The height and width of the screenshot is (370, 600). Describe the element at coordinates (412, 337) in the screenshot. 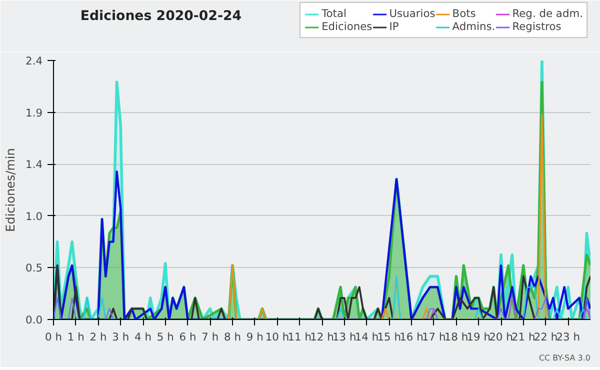

I see `x-tick-label: 16 h` at that location.